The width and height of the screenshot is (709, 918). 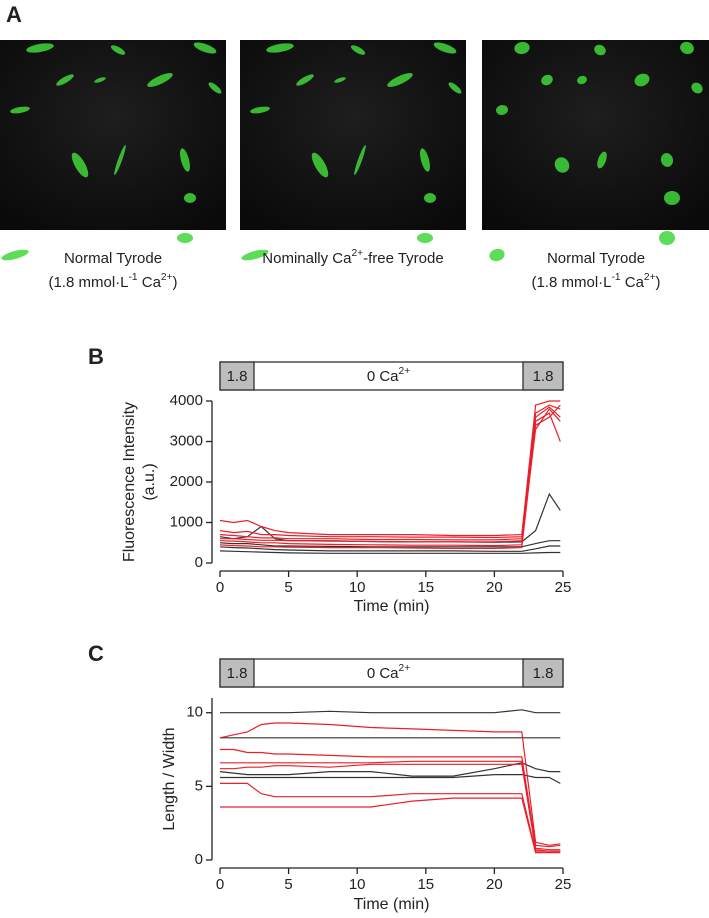 I want to click on y-axis-label: (a.u.), so click(x=149, y=481).